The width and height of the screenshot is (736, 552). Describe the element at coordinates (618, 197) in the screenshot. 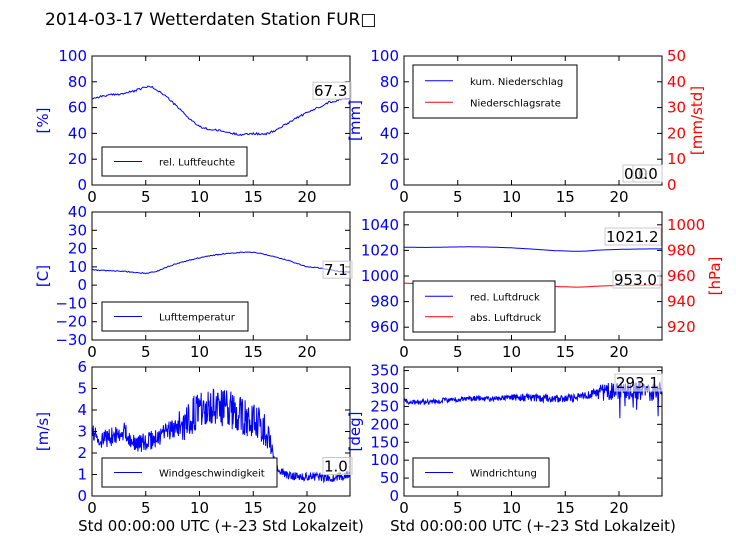

I see `x-tick-label-precip: 20` at that location.